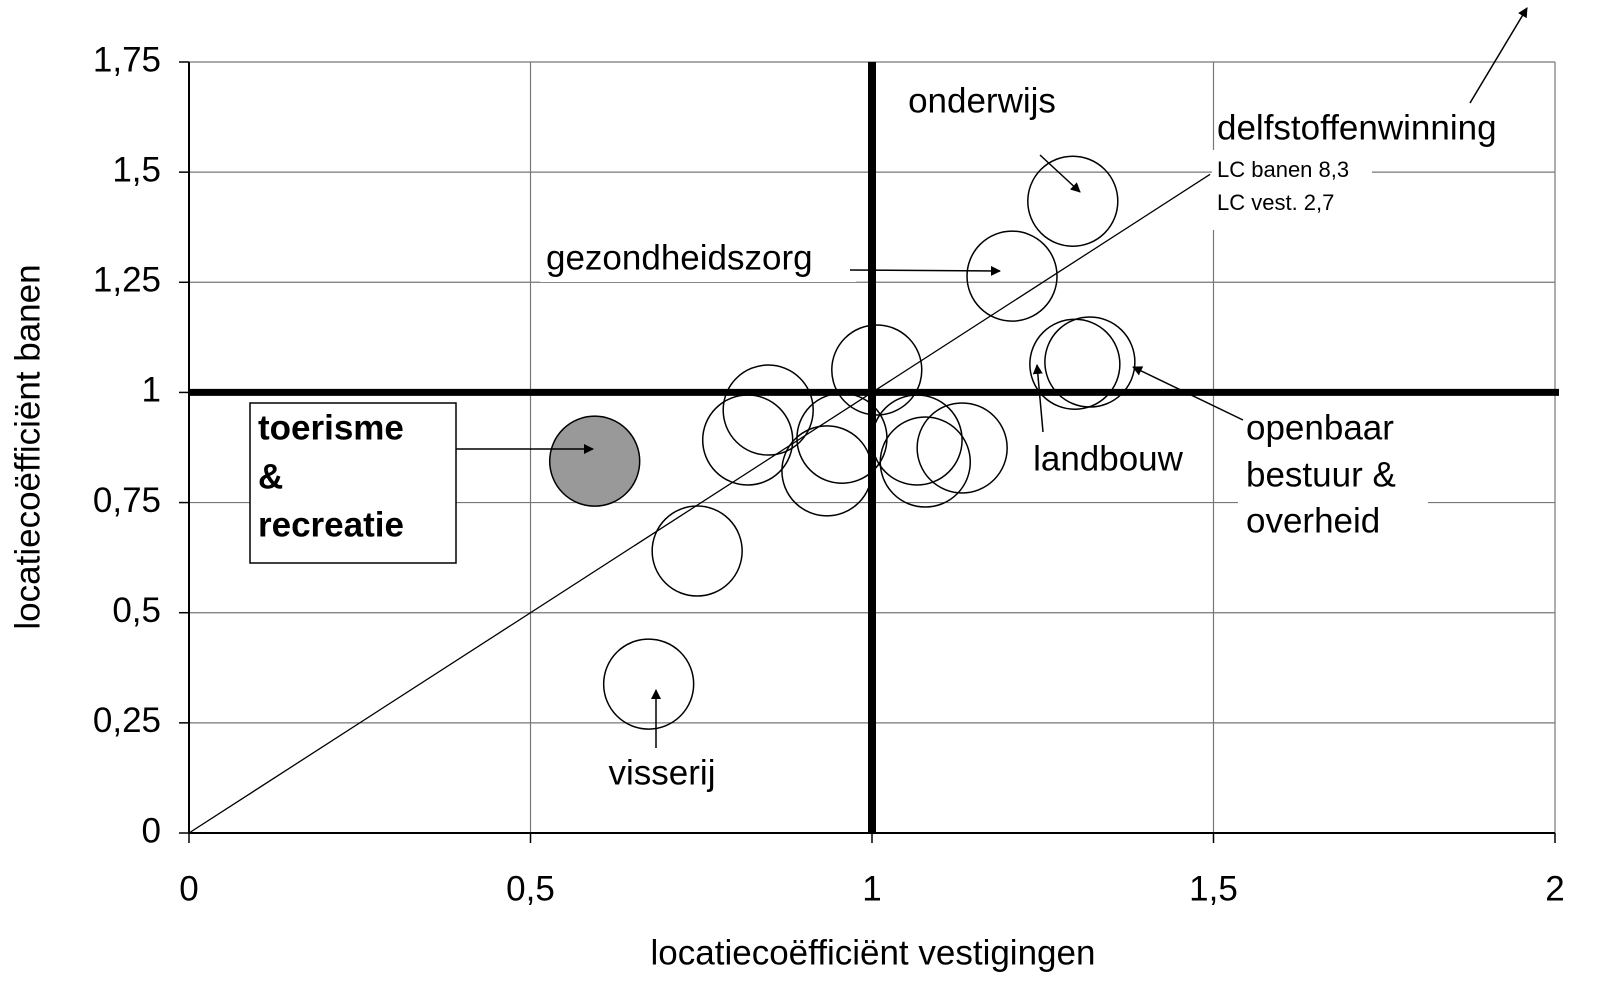  Describe the element at coordinates (1213, 888) in the screenshot. I see `x-tick-label: 1,5` at that location.